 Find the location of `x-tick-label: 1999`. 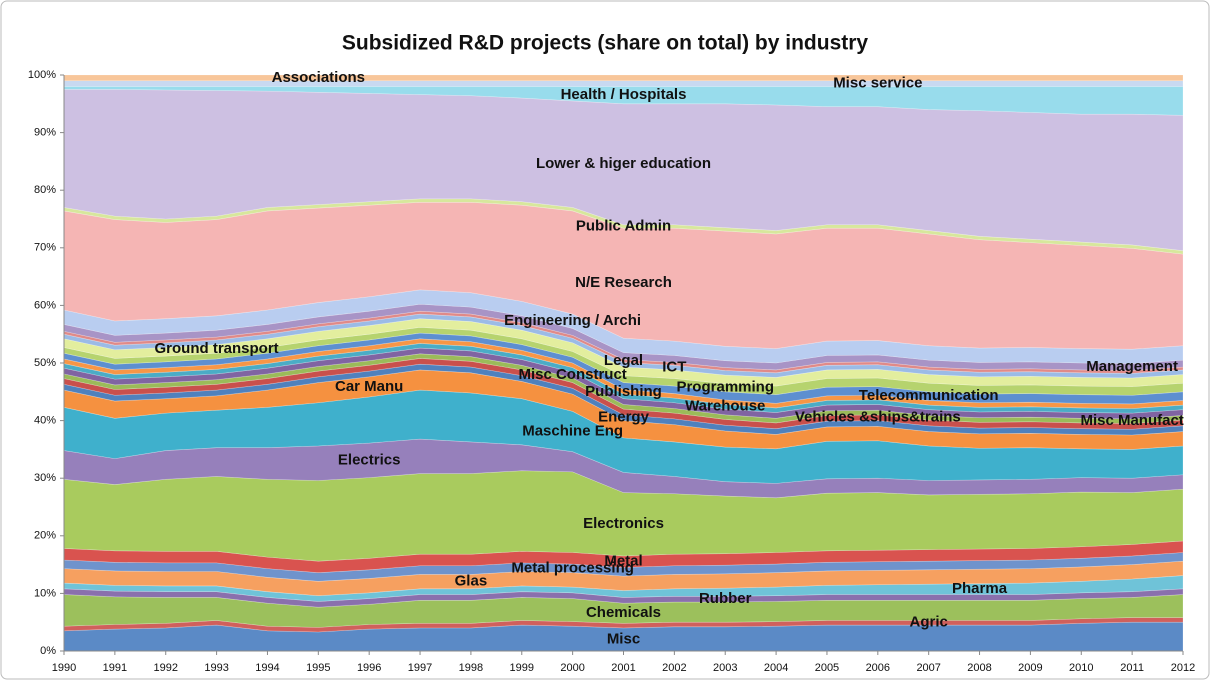

x-tick-label: 1999 is located at coordinates (522, 668).